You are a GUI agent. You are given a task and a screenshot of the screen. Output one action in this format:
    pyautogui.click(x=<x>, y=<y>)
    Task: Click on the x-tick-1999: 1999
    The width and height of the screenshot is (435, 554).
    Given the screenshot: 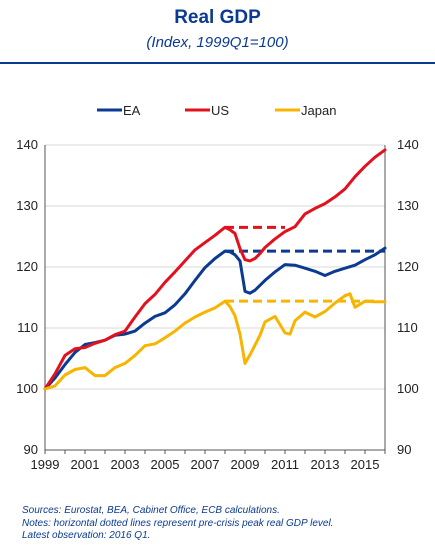 What is the action you would take?
    pyautogui.click(x=45, y=464)
    